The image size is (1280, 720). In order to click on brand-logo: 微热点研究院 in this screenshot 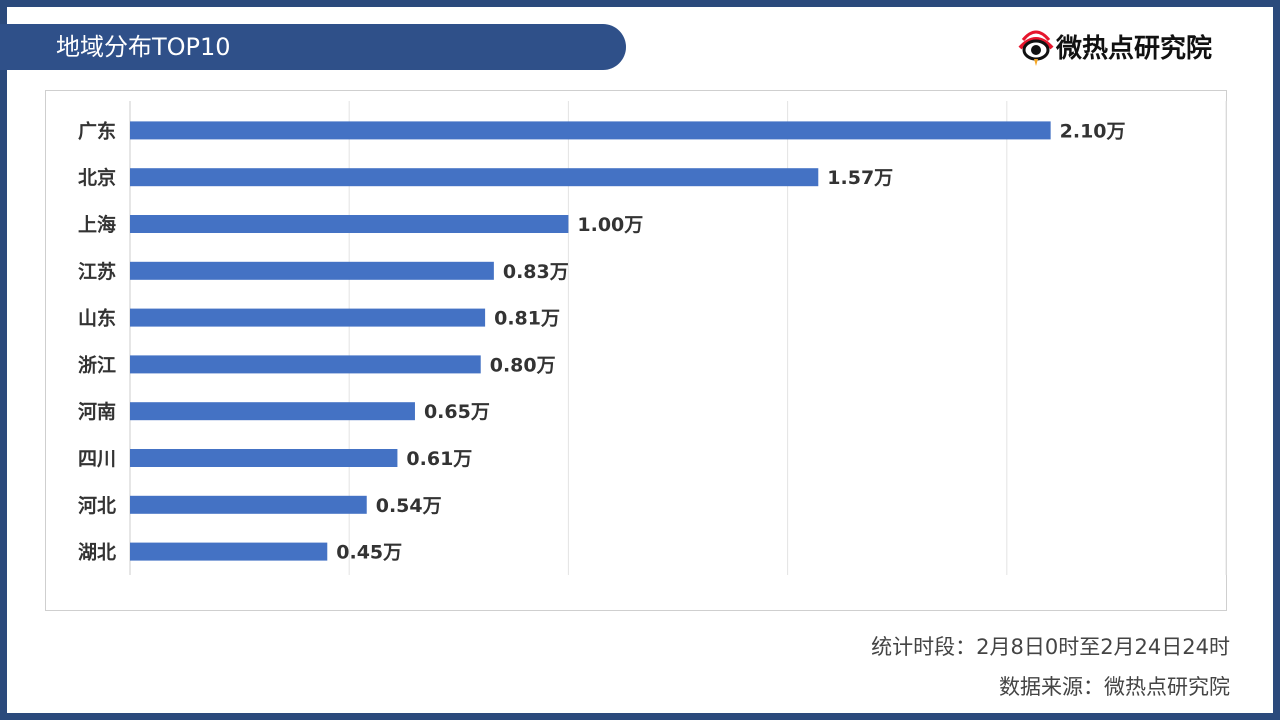, I will do `click(1131, 45)`.